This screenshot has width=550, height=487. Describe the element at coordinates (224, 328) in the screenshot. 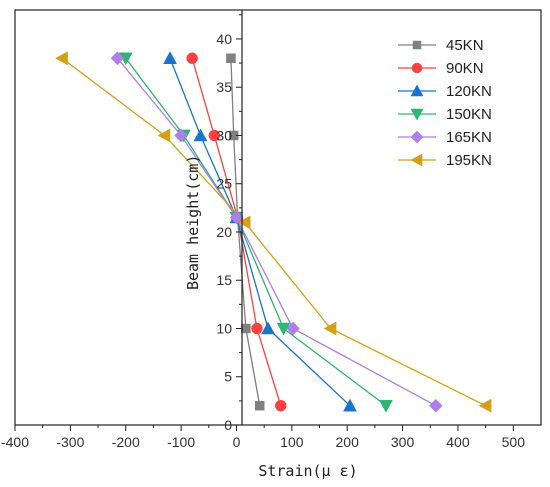

I see `y-tick-label: 10` at that location.